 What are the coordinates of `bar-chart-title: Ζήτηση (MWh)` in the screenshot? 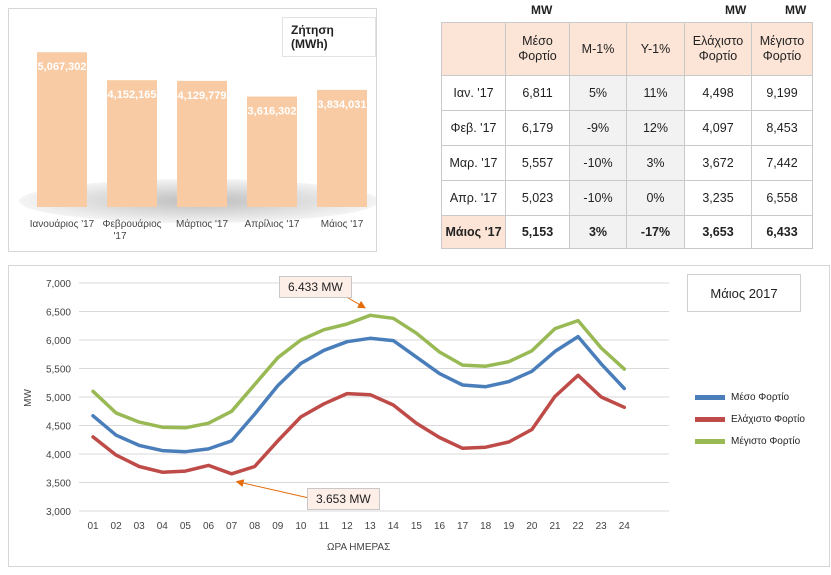 It's located at (329, 37).